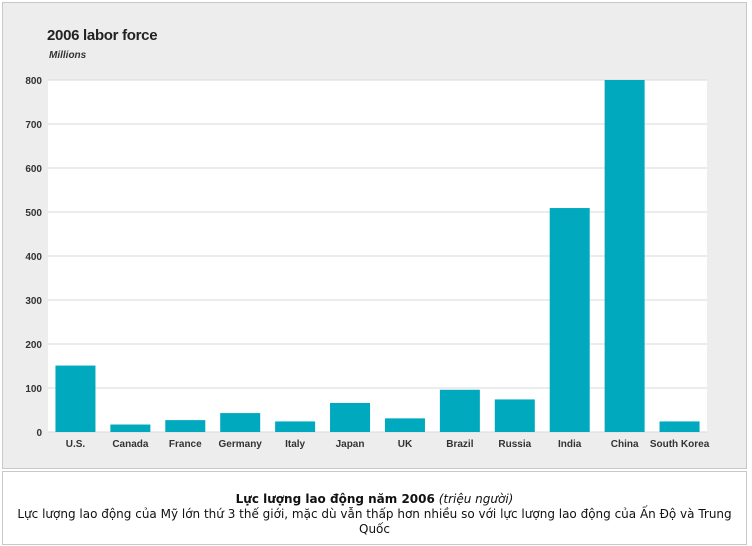 The height and width of the screenshot is (546, 752). What do you see at coordinates (625, 444) in the screenshot?
I see `x-tick-label: China` at bounding box center [625, 444].